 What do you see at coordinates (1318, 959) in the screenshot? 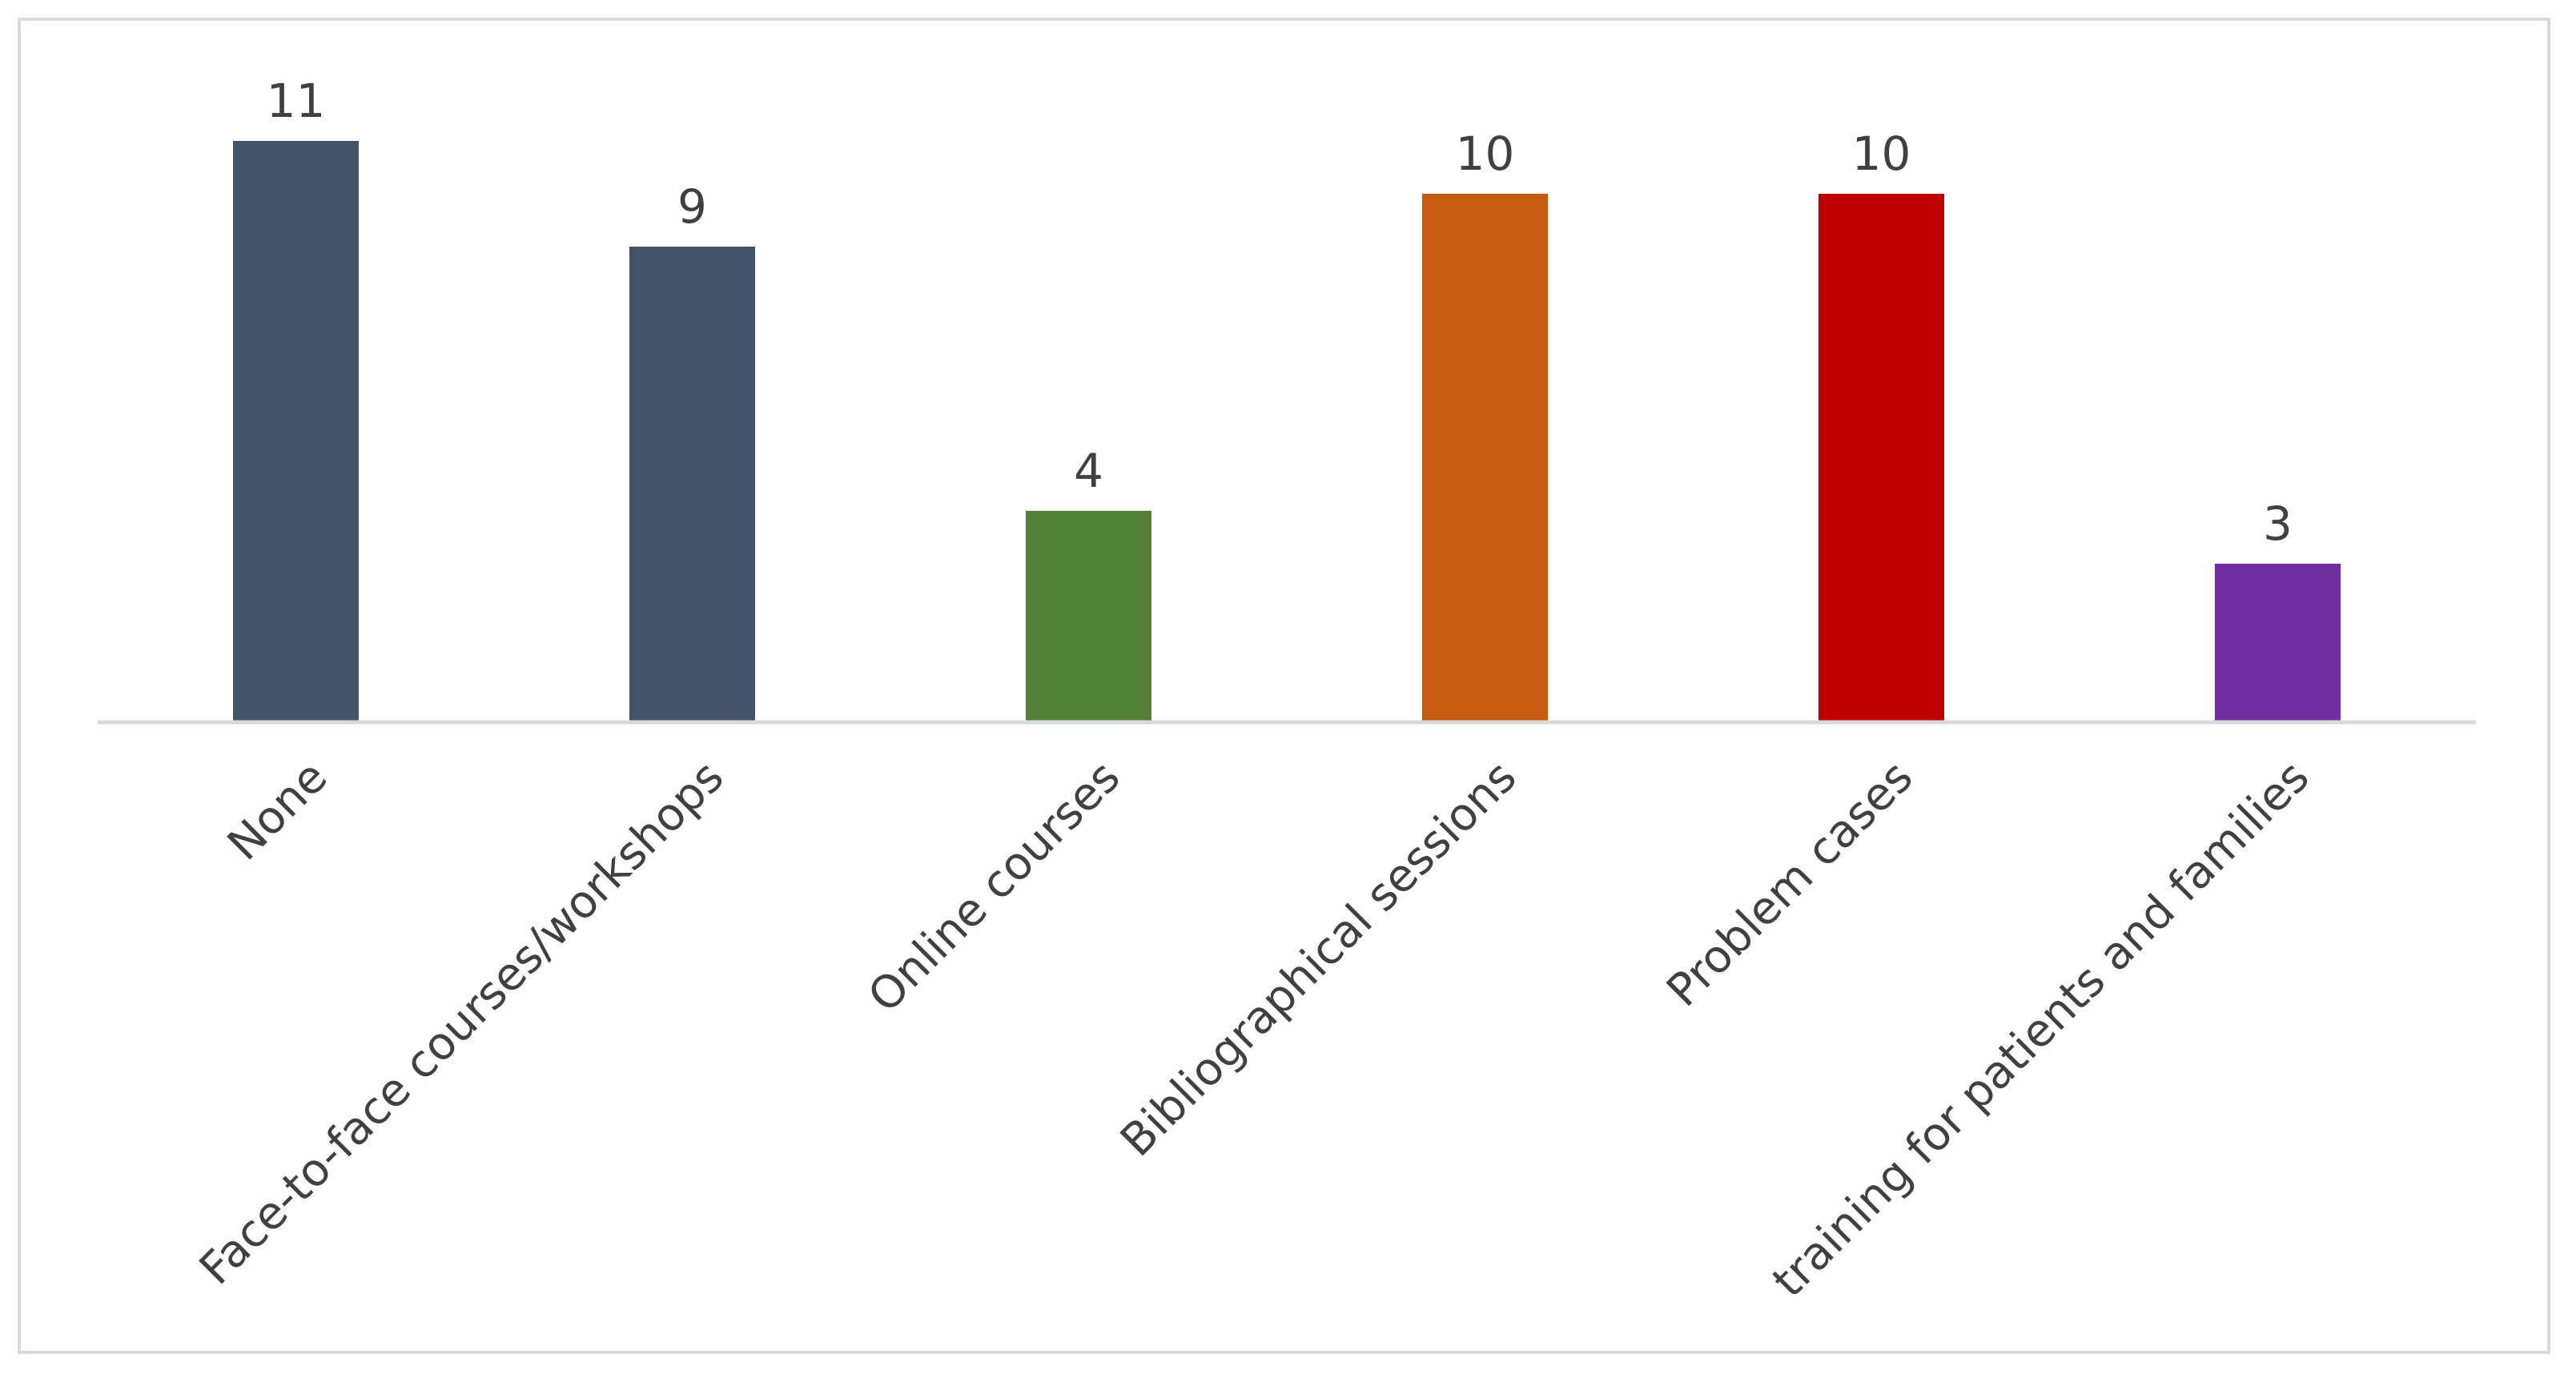
I see `category-label-4: Bibliographical sessions` at bounding box center [1318, 959].